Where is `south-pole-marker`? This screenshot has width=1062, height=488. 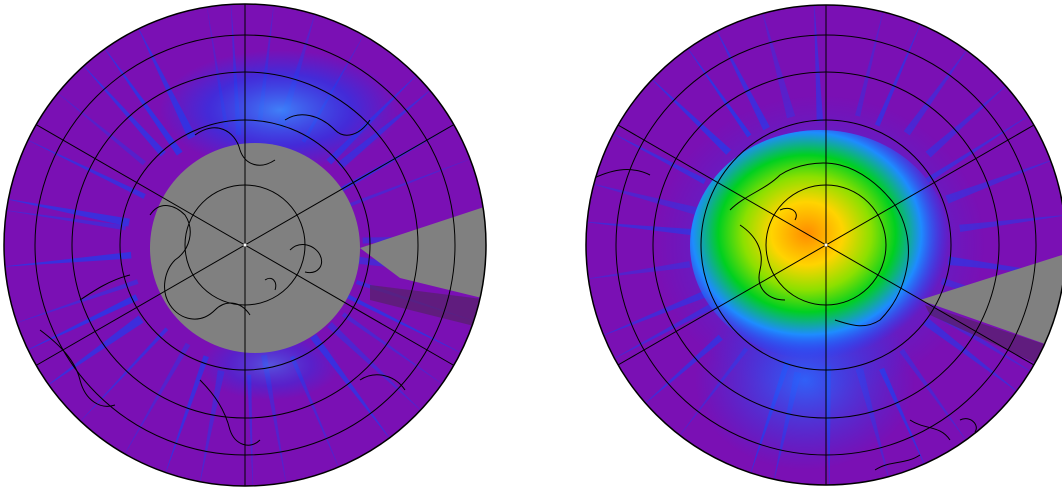 south-pole-marker is located at coordinates (826, 245).